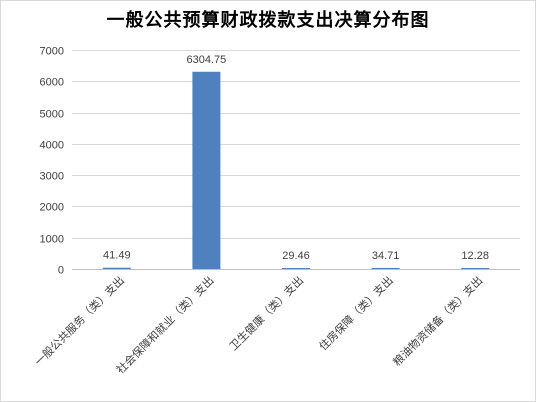 Image resolution: width=536 pixels, height=402 pixels. What do you see at coordinates (52, 83) in the screenshot?
I see `y-tick-label: 6000` at bounding box center [52, 83].